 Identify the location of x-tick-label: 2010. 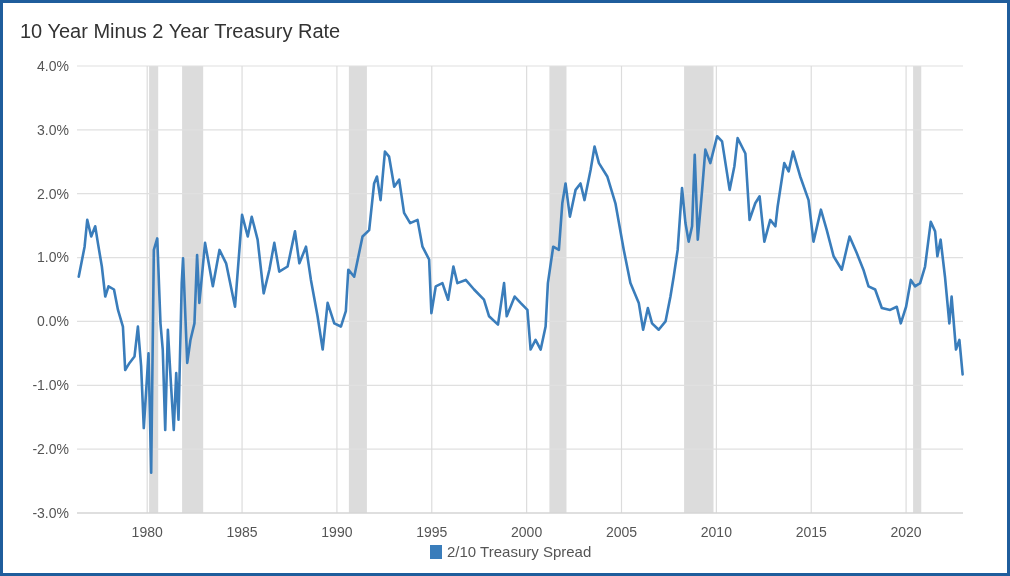
(716, 532).